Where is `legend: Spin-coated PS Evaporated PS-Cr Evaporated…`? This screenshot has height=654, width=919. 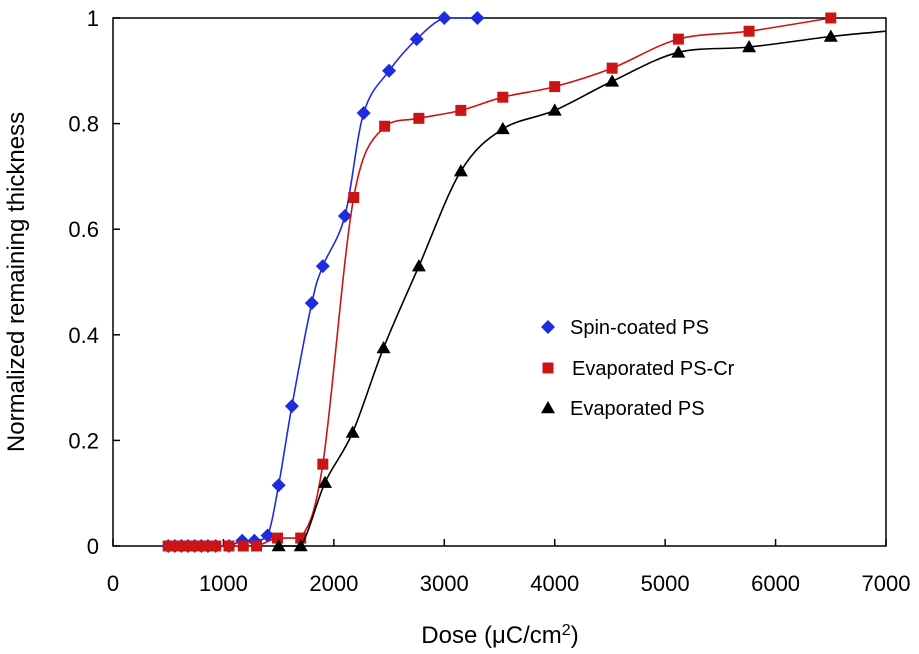 legend: Spin-coated PS Evaporated PS-Cr Evaporated… is located at coordinates (638, 368).